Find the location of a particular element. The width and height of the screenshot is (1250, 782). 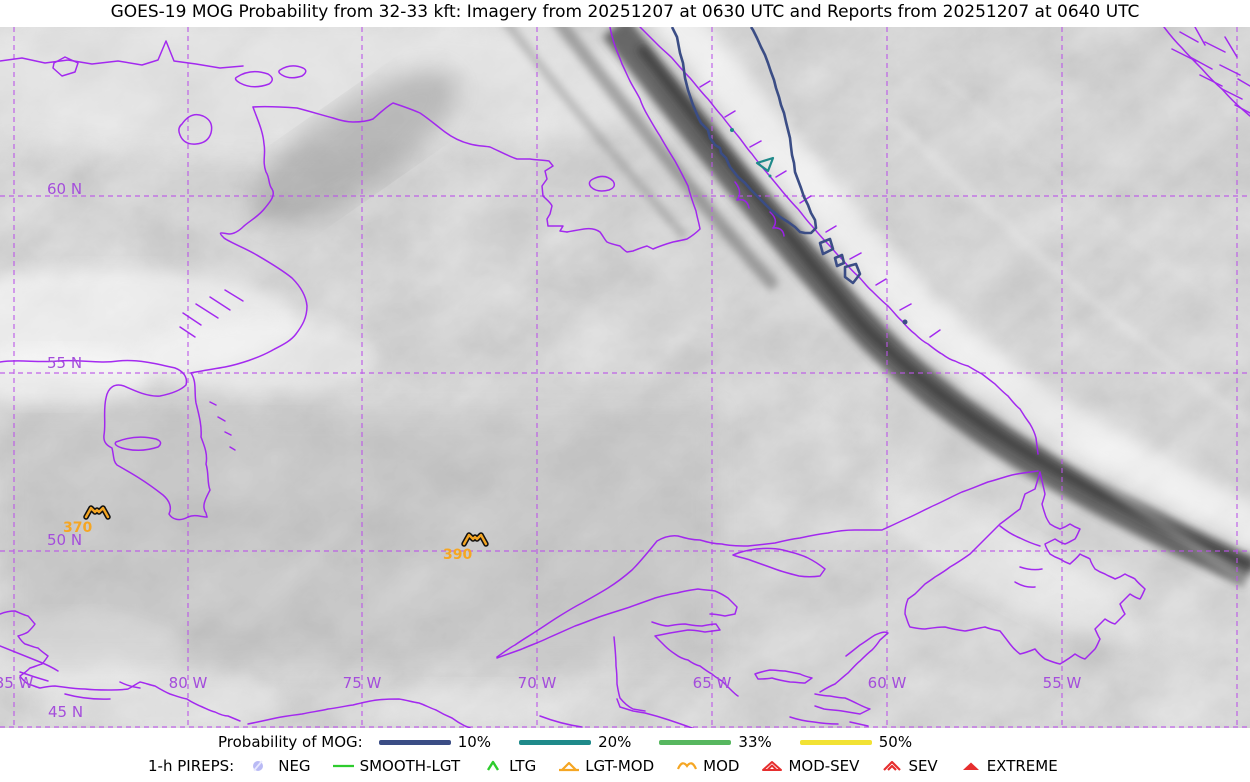

mod-pirep-icon is located at coordinates (687, 766).